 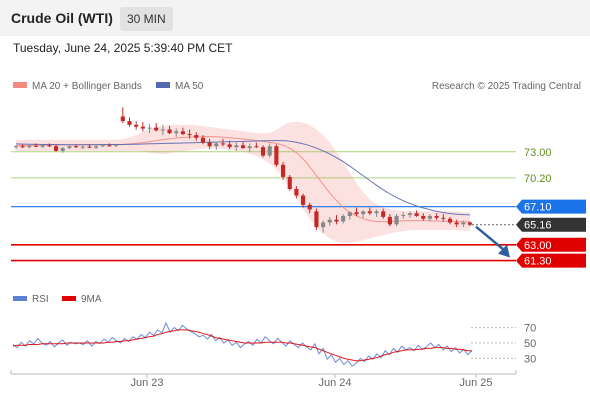 I want to click on time-axis: Jun 23 Jun 24 Jun 25, so click(x=263, y=379).